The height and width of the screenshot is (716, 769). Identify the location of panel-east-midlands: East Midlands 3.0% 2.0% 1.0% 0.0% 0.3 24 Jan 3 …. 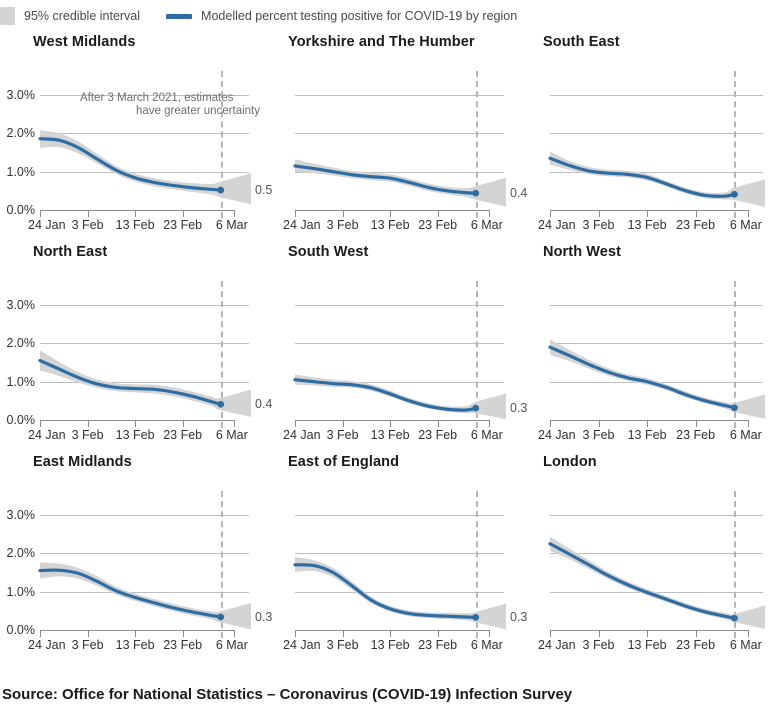
(136, 557).